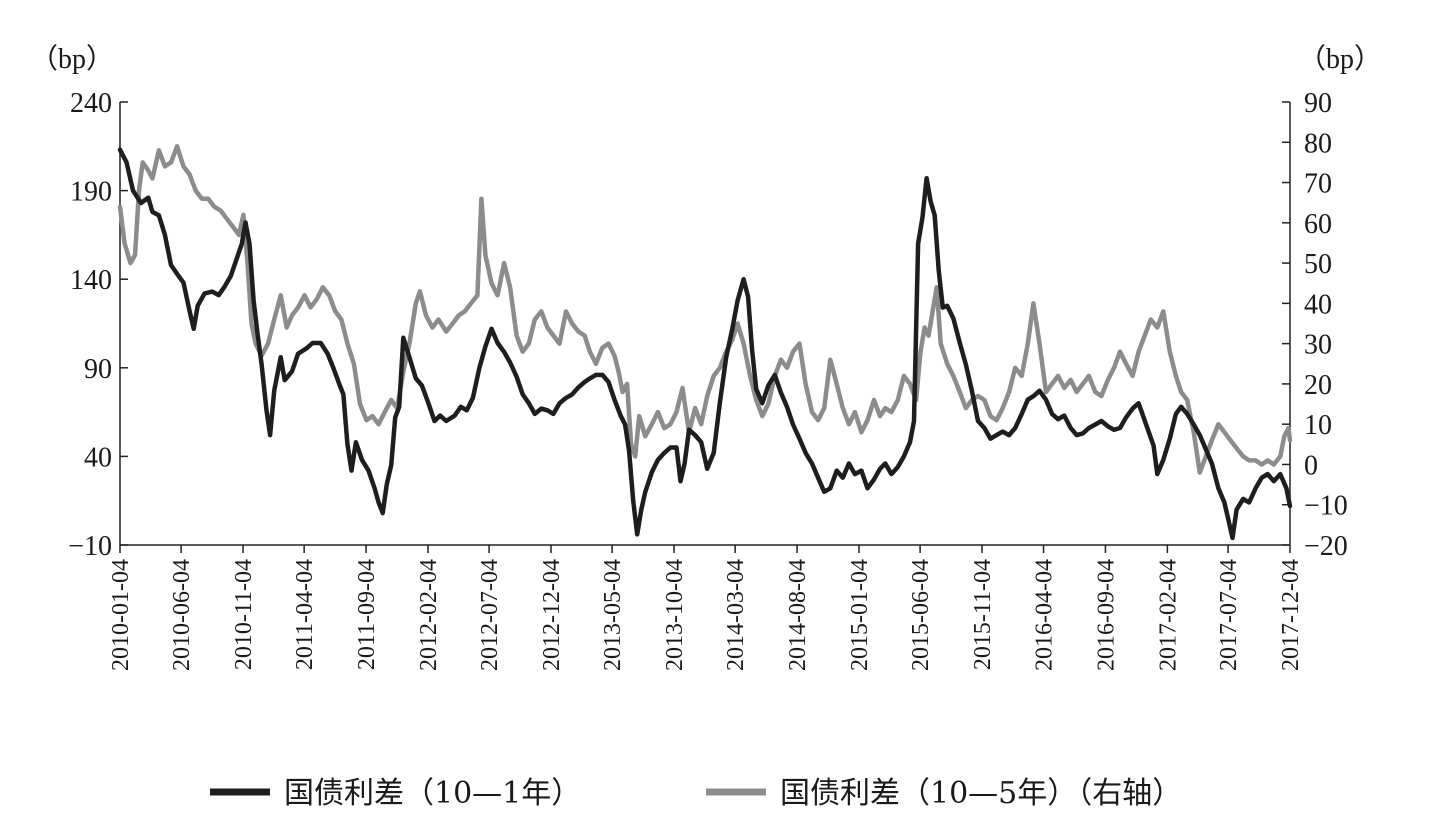 The height and width of the screenshot is (832, 1432). Describe the element at coordinates (1318, 264) in the screenshot. I see `right-axis-tick-label: 50` at that location.